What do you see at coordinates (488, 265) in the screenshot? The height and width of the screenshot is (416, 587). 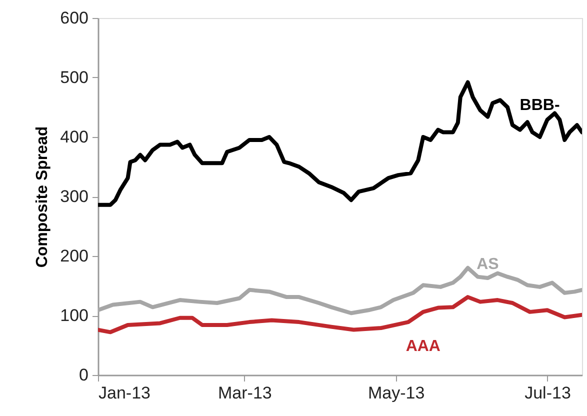 I see `series-label: AS` at bounding box center [488, 265].